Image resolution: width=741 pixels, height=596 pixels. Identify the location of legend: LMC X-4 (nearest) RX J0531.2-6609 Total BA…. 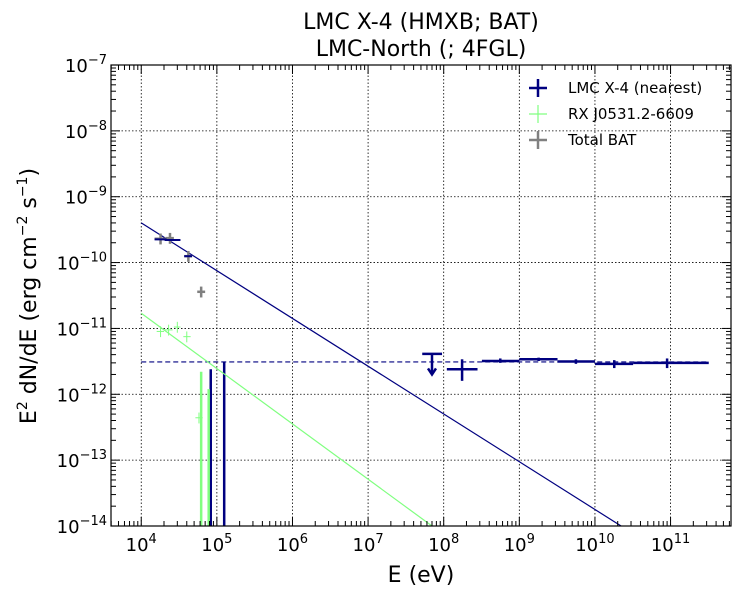
(615, 114).